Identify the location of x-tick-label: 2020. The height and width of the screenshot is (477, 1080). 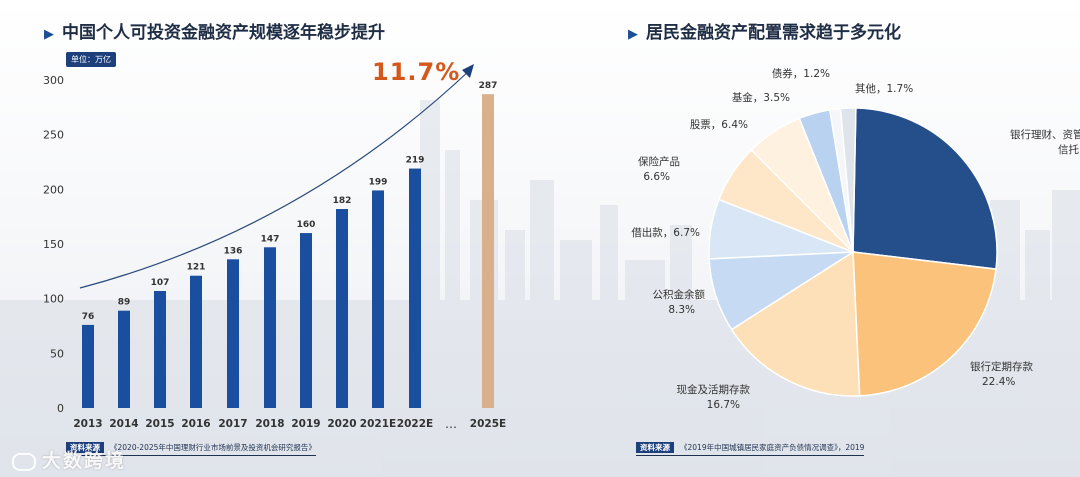
(341, 424).